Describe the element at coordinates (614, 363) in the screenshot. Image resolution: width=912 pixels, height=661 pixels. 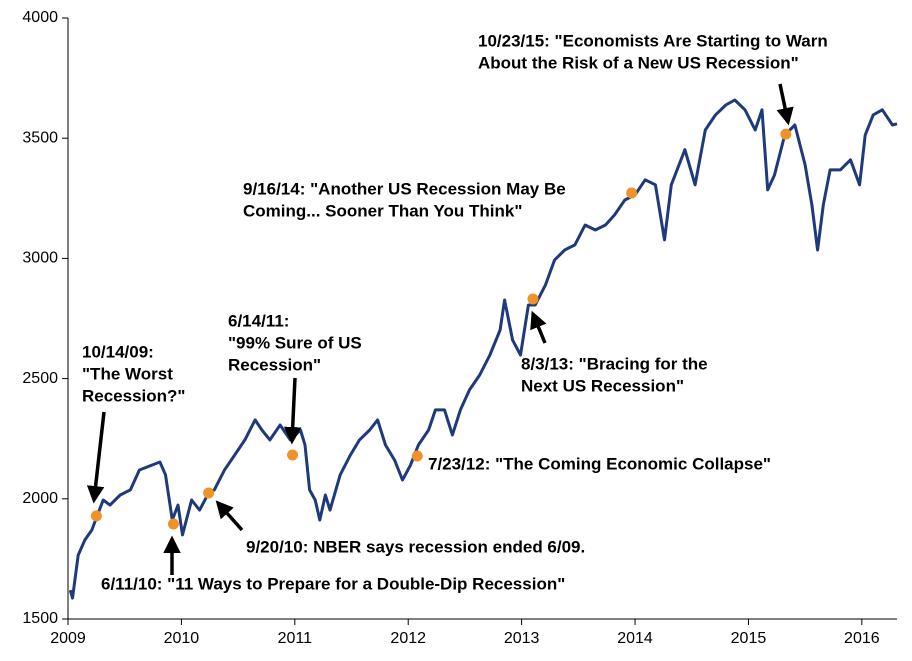
I see `annotation-text: 8/3/13: "Bracing for the` at that location.